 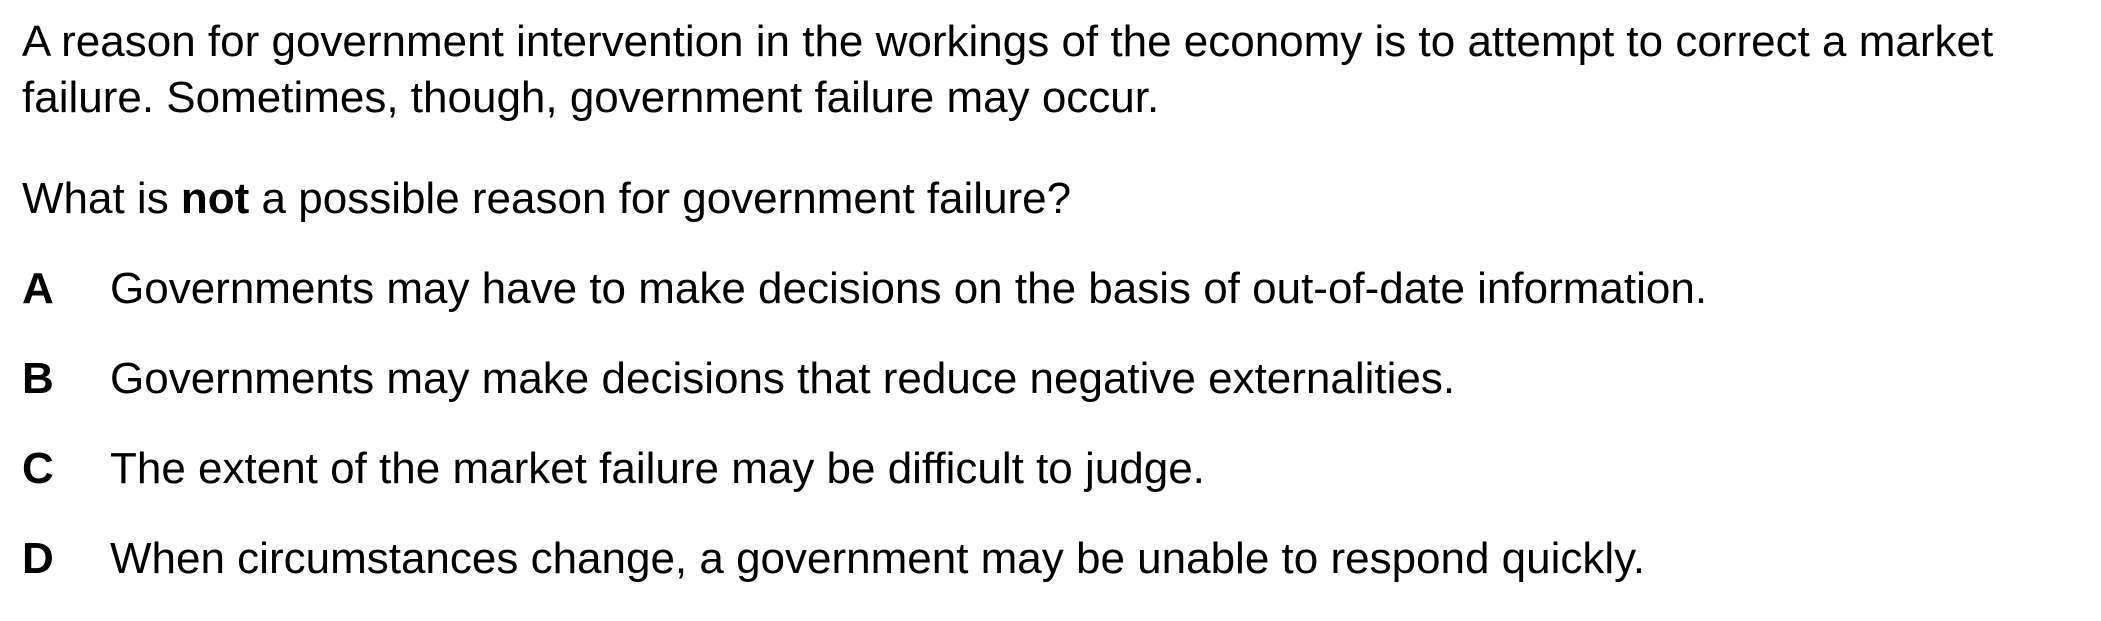 I want to click on question-prompt-before: What is, so click(x=101, y=198).